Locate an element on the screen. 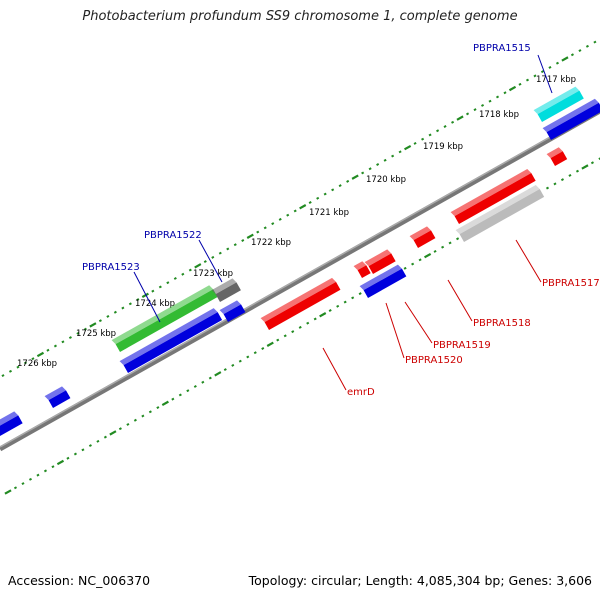  label-PBPRA1518: PBPRA1518 is located at coordinates (502, 323).